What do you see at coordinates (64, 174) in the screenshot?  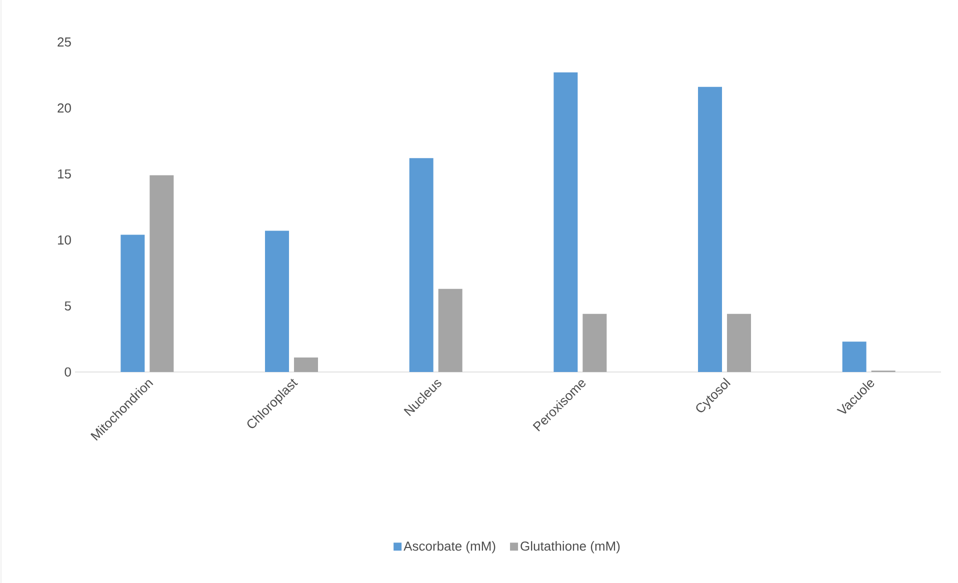 I see `y-tick-label: 15` at bounding box center [64, 174].